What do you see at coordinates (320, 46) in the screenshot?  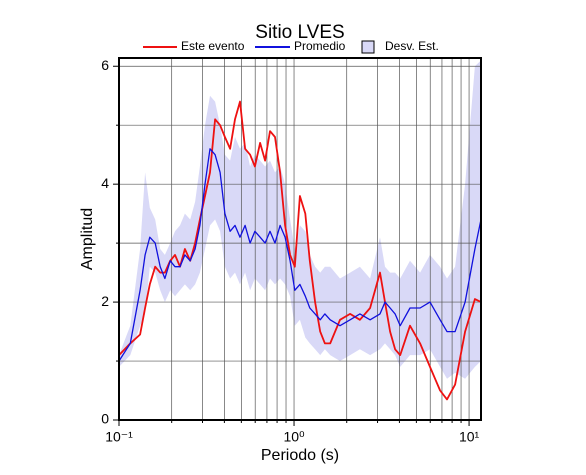 I see `legend-label: Promedio` at bounding box center [320, 46].